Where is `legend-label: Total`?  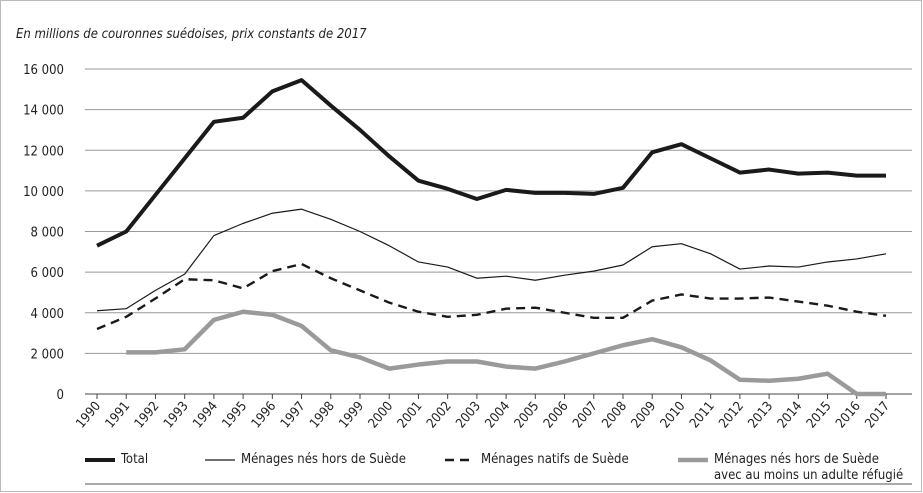 legend-label: Total is located at coordinates (135, 459).